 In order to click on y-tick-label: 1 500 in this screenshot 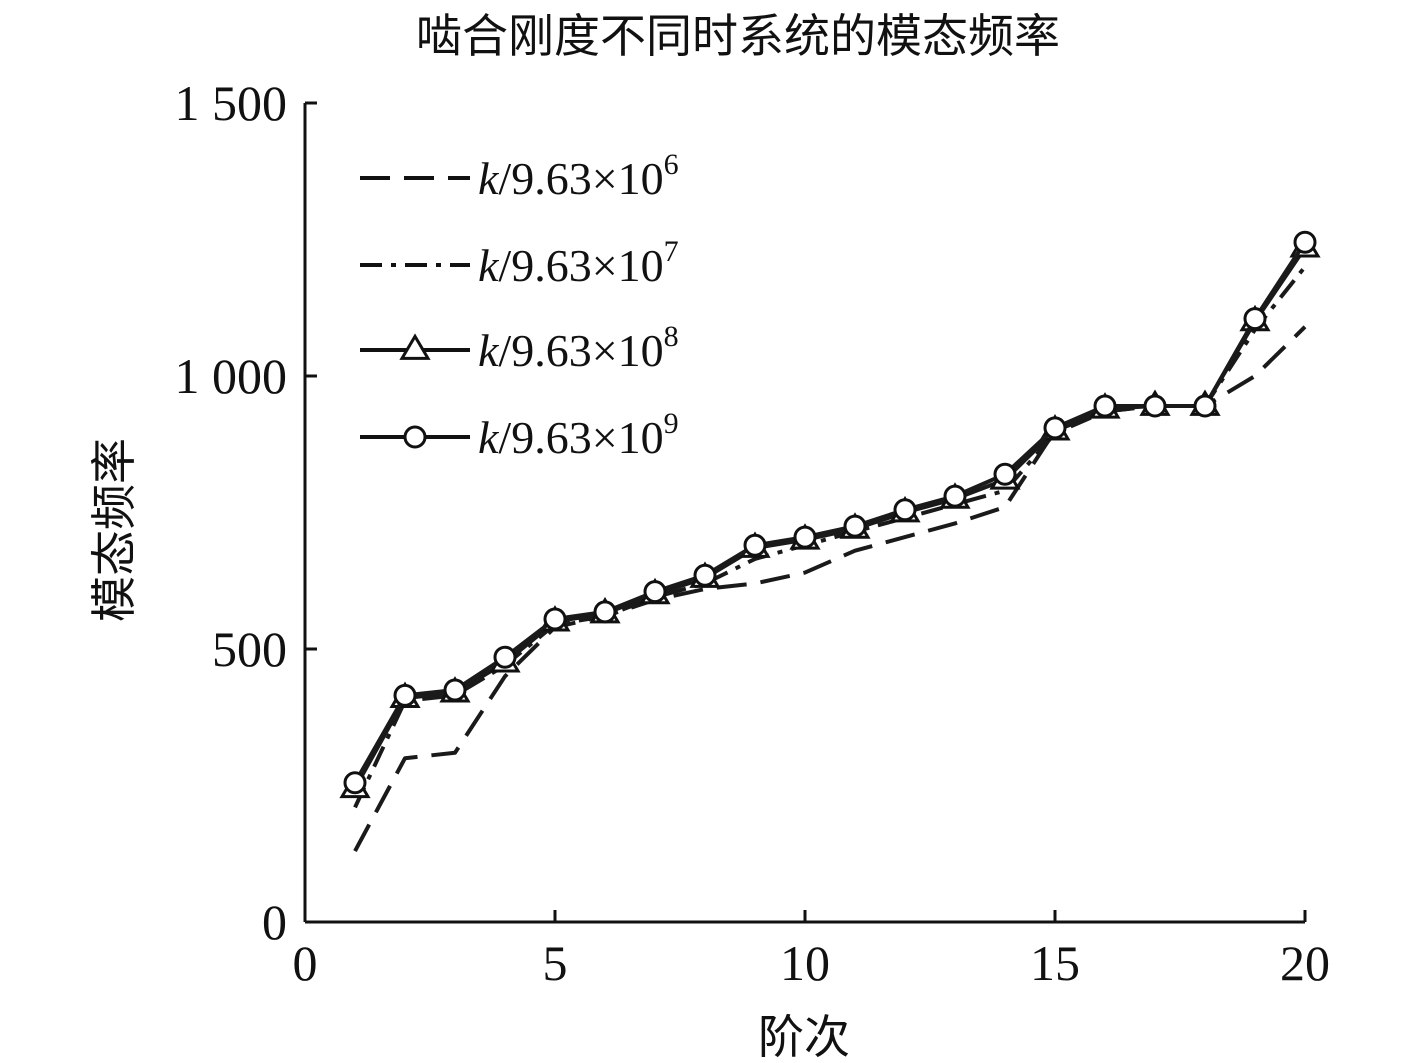, I will do `click(231, 103)`.